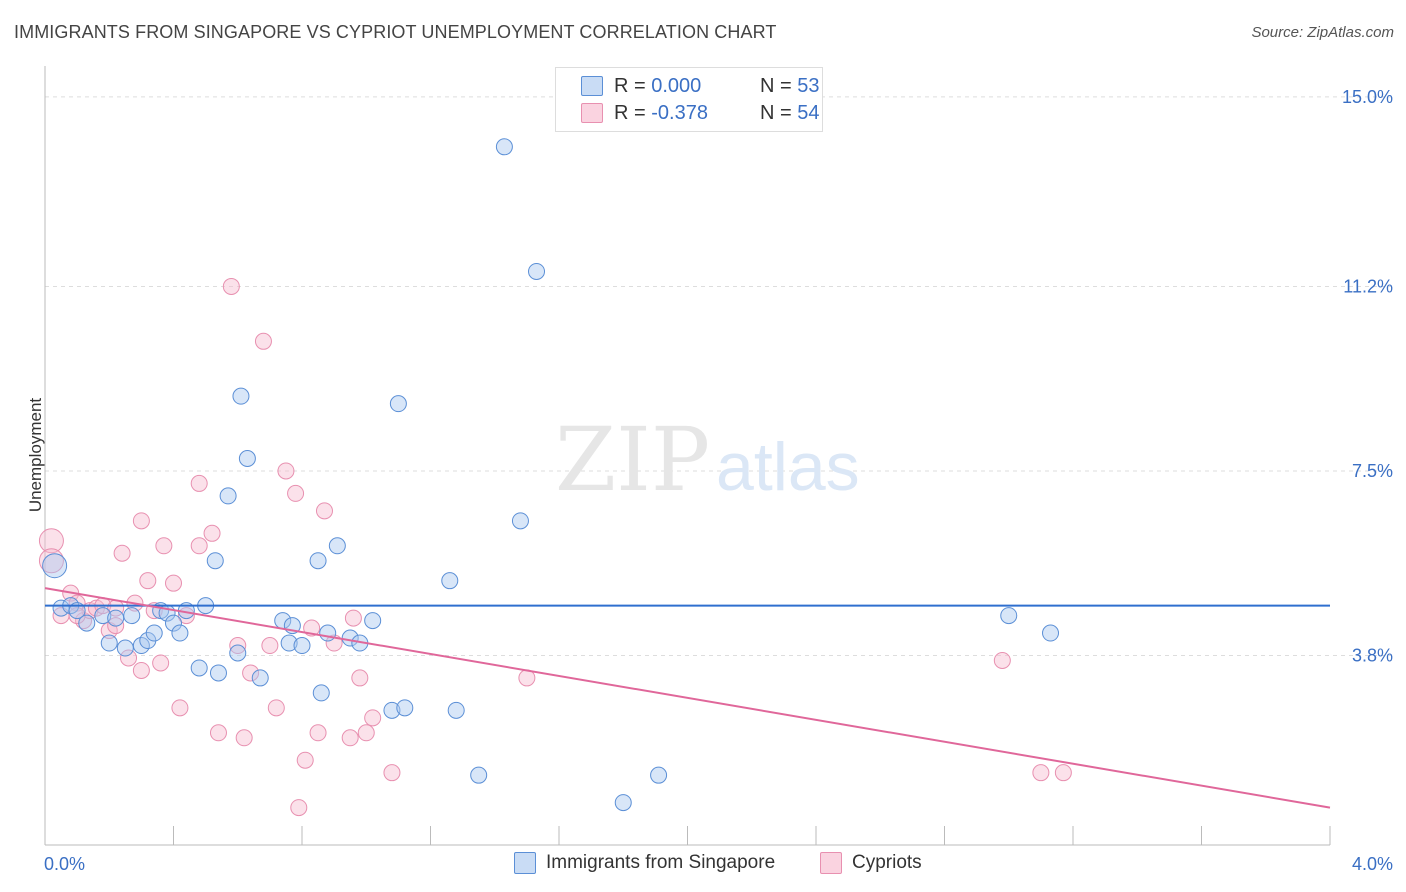  I want to click on legend-item-cypriots: Cypriots, so click(871, 863).